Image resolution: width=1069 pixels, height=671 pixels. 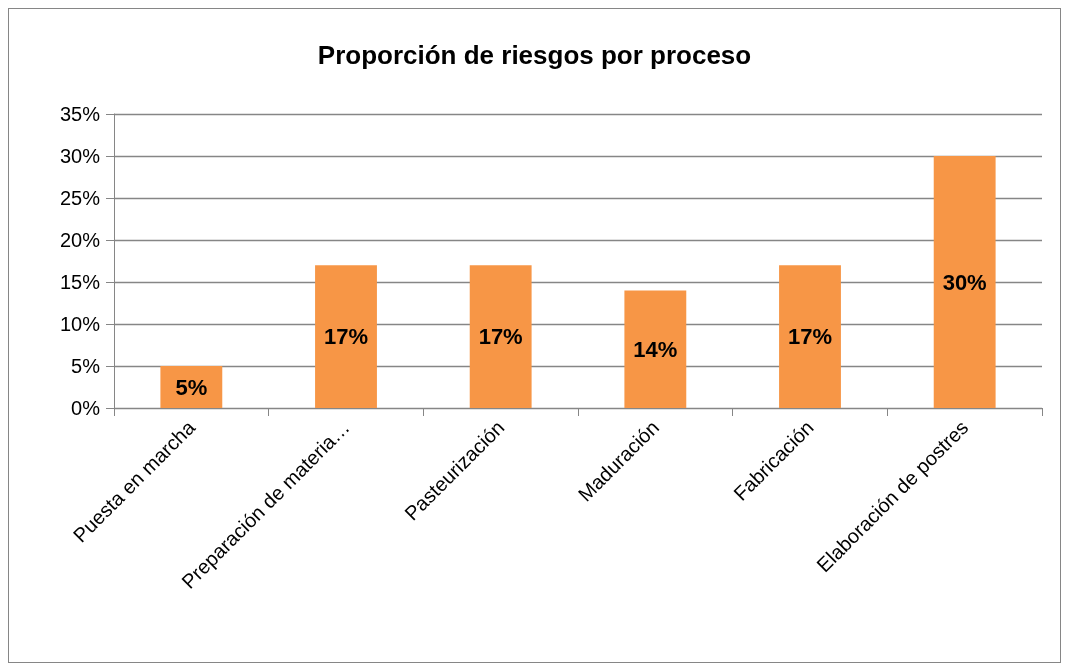 I want to click on y-tick-label: 0%, so click(x=86, y=408).